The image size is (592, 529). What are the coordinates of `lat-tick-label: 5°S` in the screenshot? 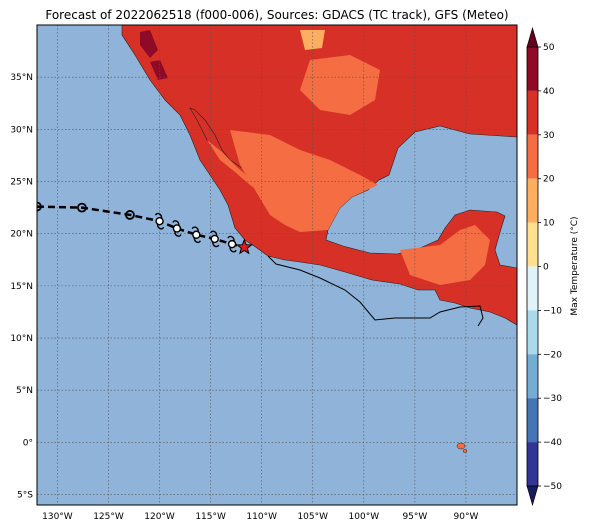 It's located at (25, 496).